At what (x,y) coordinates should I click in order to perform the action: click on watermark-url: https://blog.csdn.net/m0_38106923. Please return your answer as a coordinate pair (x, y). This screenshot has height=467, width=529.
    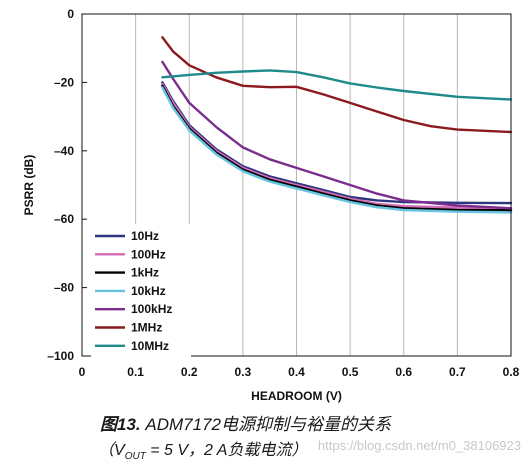
    Looking at the image, I should click on (419, 445).